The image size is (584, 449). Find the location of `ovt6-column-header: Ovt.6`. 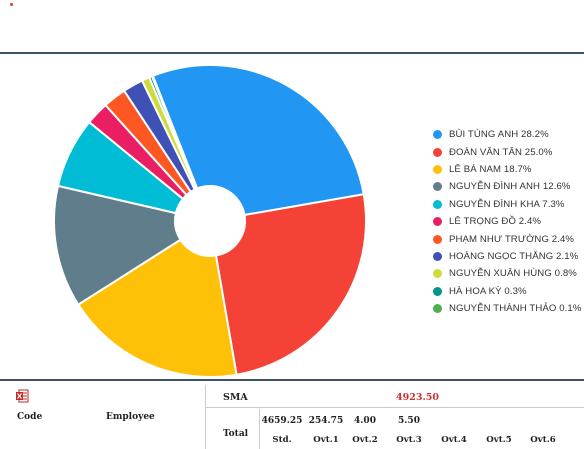

ovt6-column-header: Ovt.6 is located at coordinates (543, 440).